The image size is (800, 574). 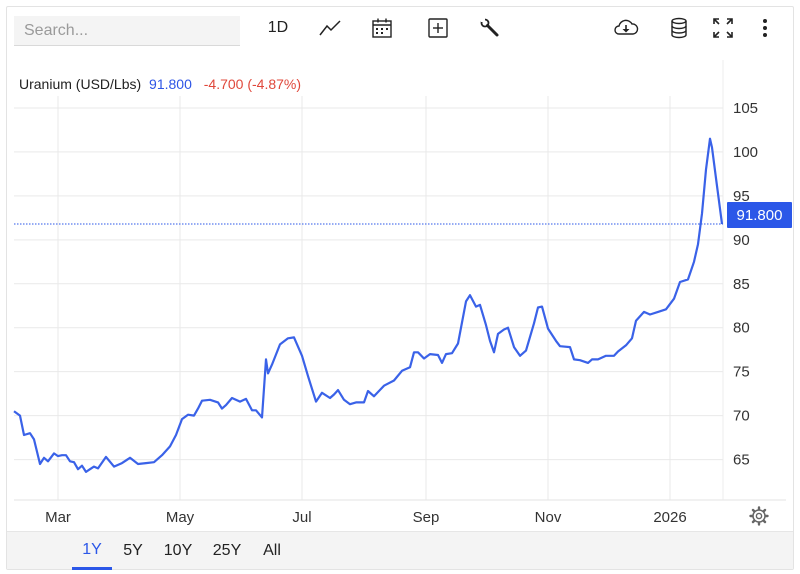 I want to click on legend-change: -4.700 (-4.87%), so click(x=252, y=84).